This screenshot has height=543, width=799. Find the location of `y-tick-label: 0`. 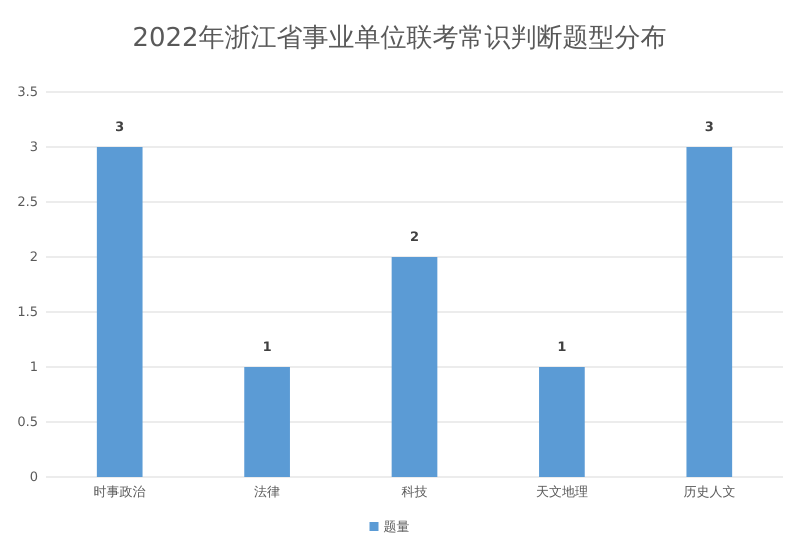

y-tick-label: 0 is located at coordinates (34, 478).